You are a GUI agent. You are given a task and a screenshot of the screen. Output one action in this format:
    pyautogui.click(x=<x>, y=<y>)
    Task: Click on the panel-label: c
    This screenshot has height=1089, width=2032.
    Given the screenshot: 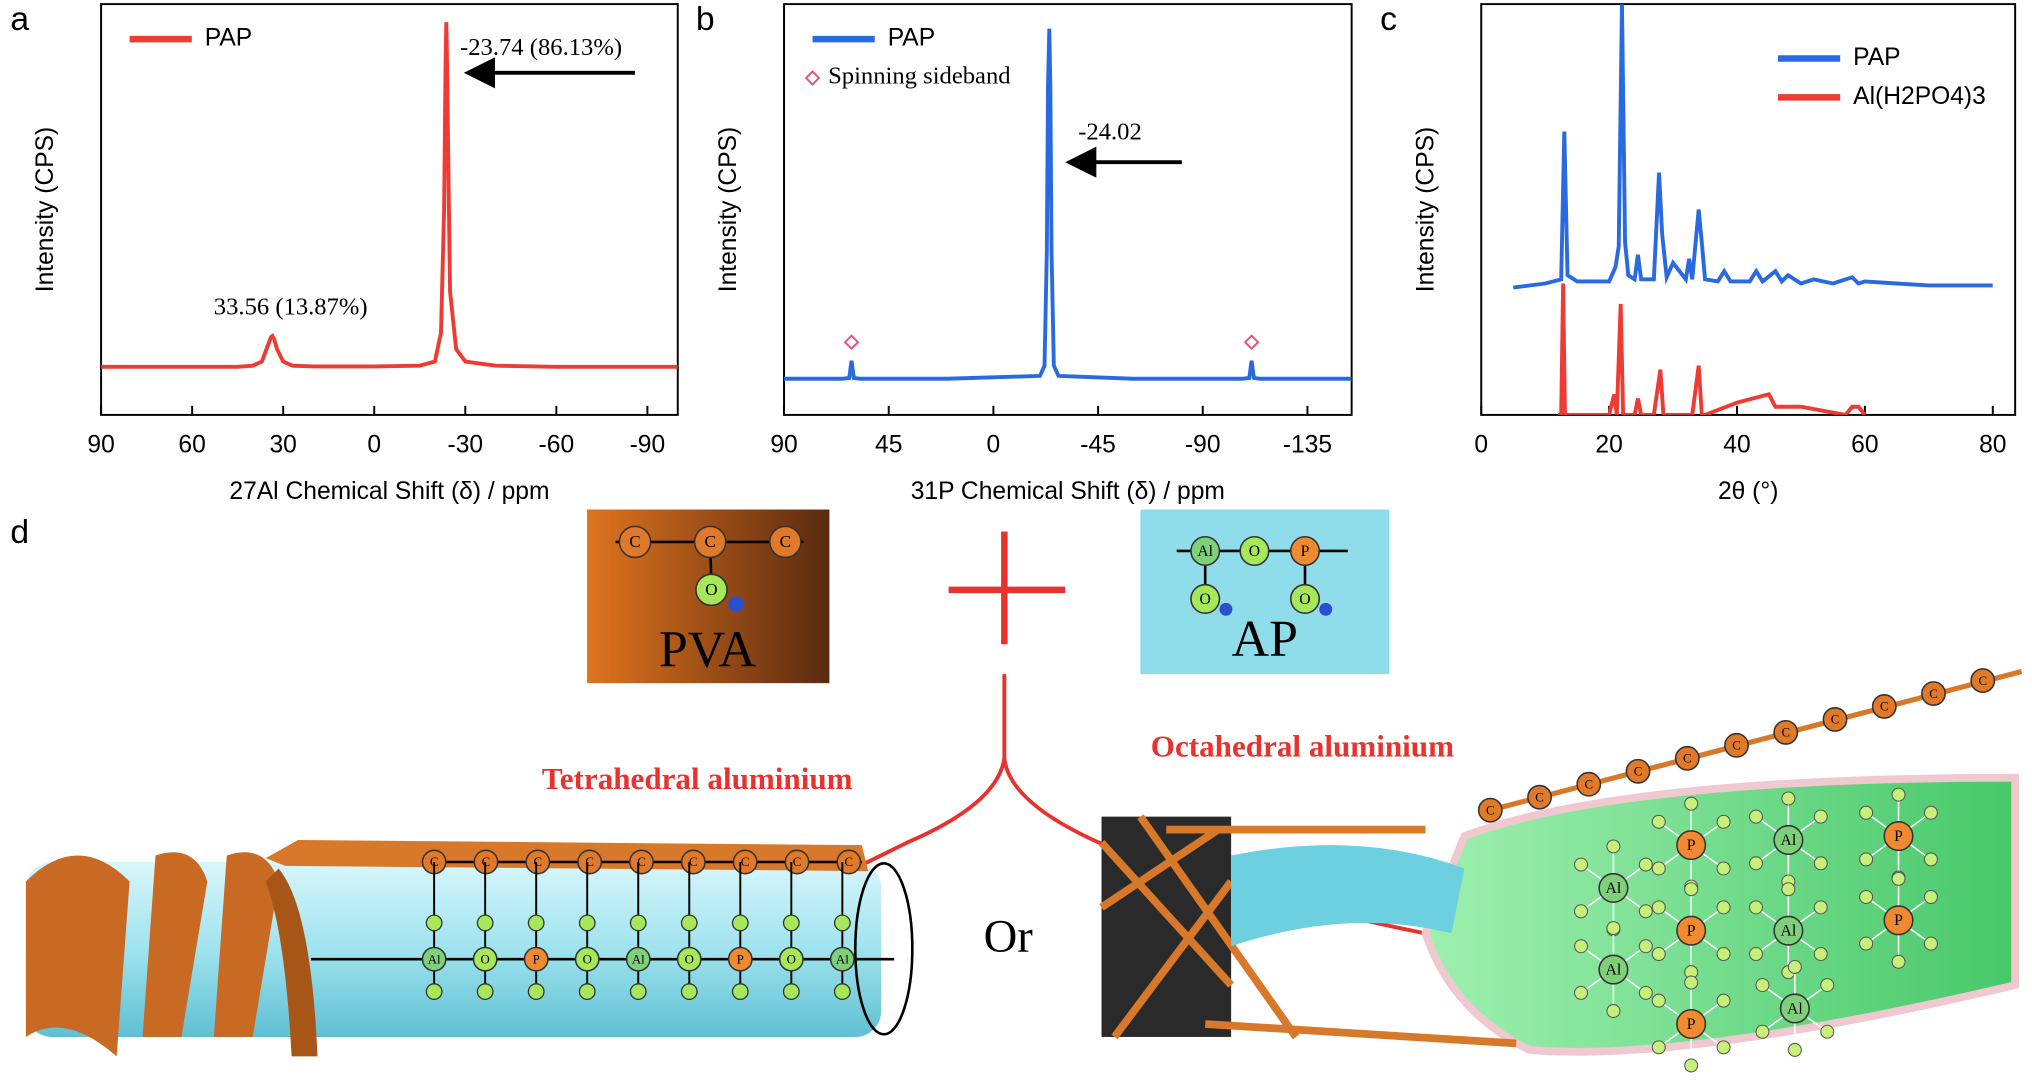 What is the action you would take?
    pyautogui.click(x=1388, y=19)
    